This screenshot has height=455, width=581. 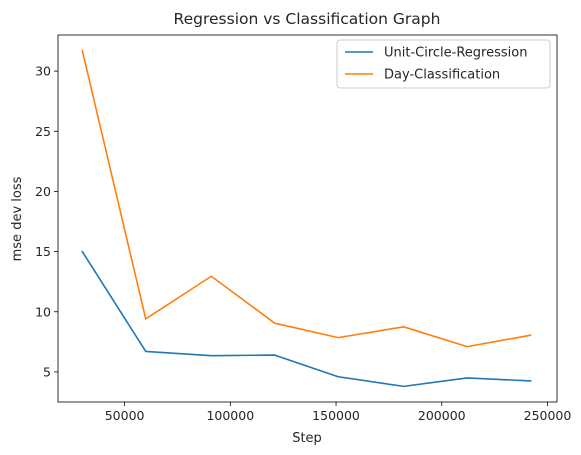 What do you see at coordinates (47, 371) in the screenshot?
I see `y-tick-label: 5` at bounding box center [47, 371].